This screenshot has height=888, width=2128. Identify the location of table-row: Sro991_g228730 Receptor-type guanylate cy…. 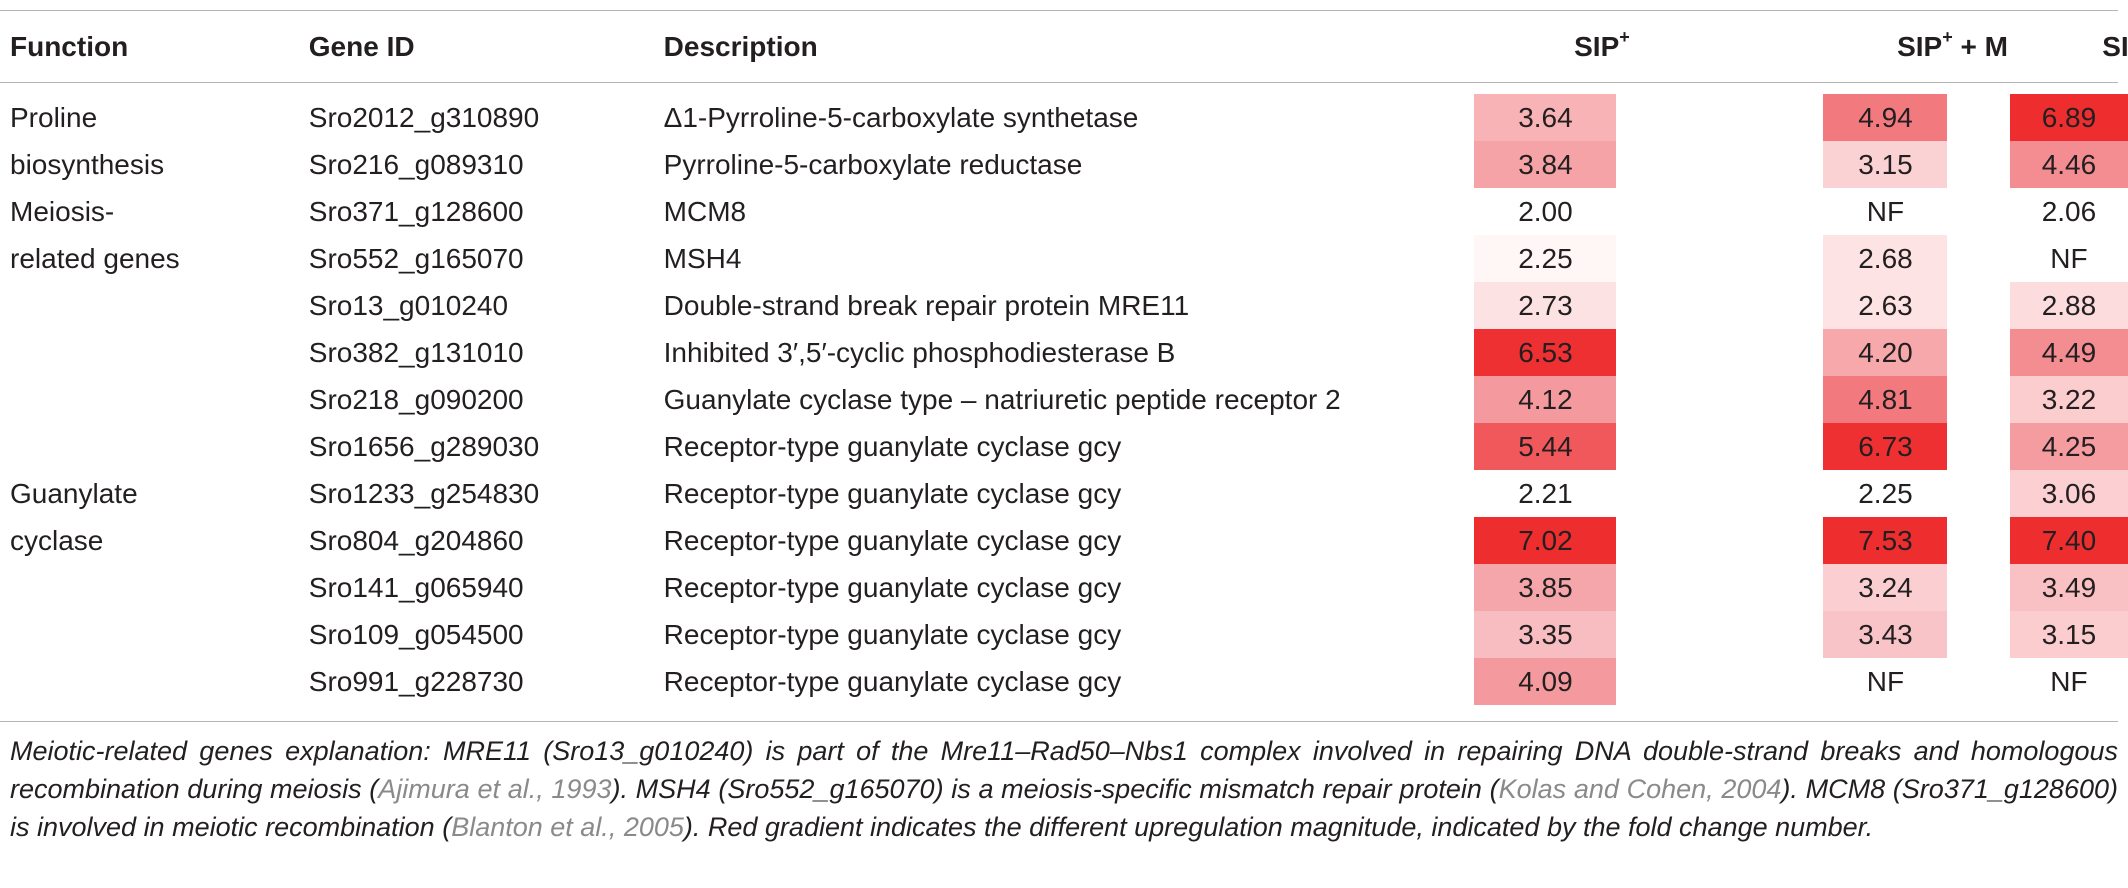
(1064, 681).